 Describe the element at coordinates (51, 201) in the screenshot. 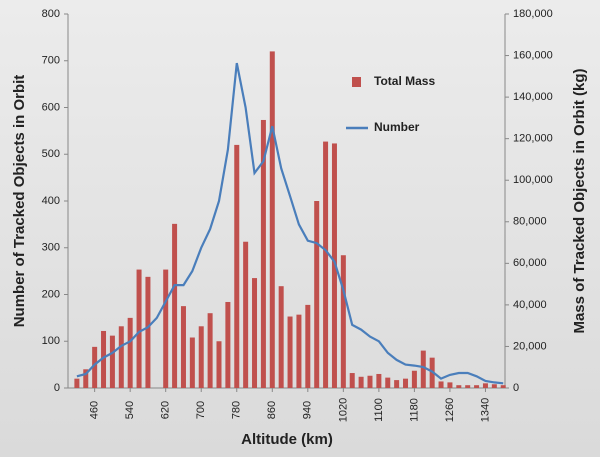

I see `y-tick-label: 400` at that location.